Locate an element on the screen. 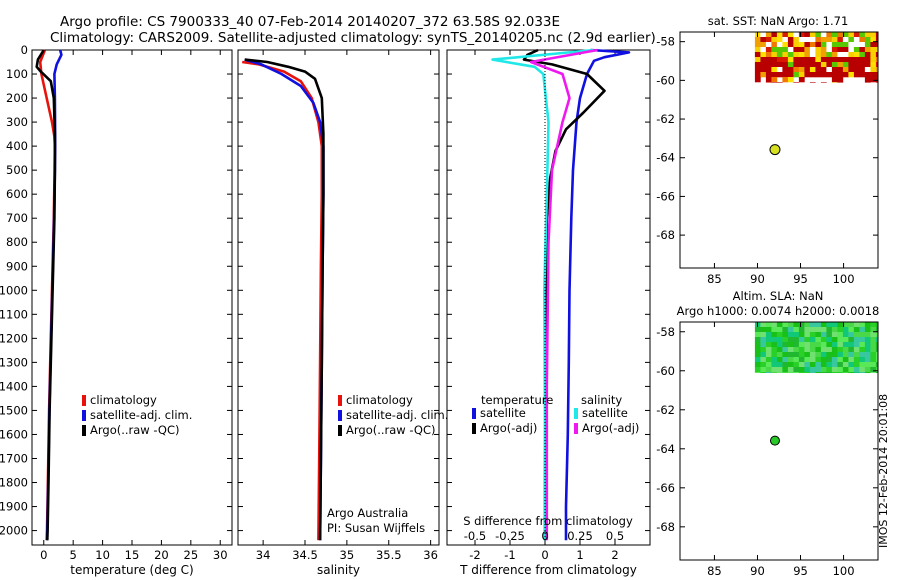 The image size is (900, 580). x-tick-label: 10 is located at coordinates (102, 555).